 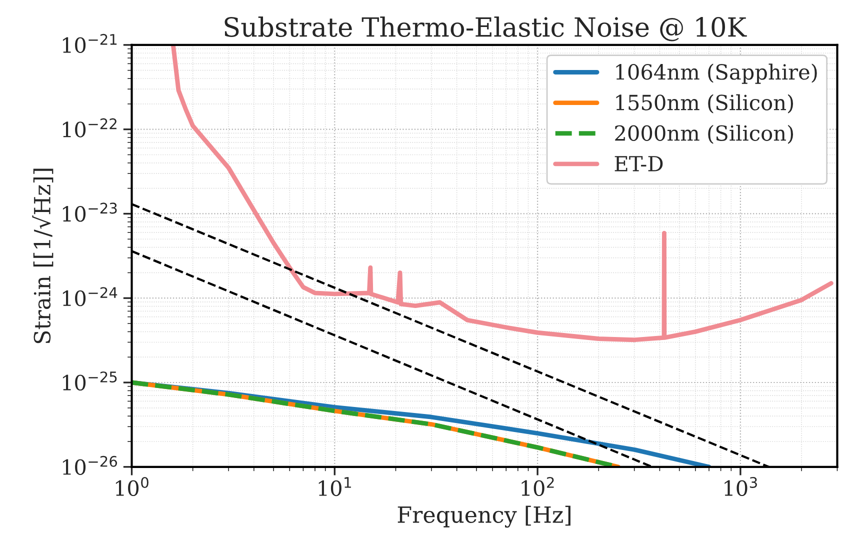 I want to click on y-axis-title: Strain [[1/√Hz]], so click(x=43, y=256).